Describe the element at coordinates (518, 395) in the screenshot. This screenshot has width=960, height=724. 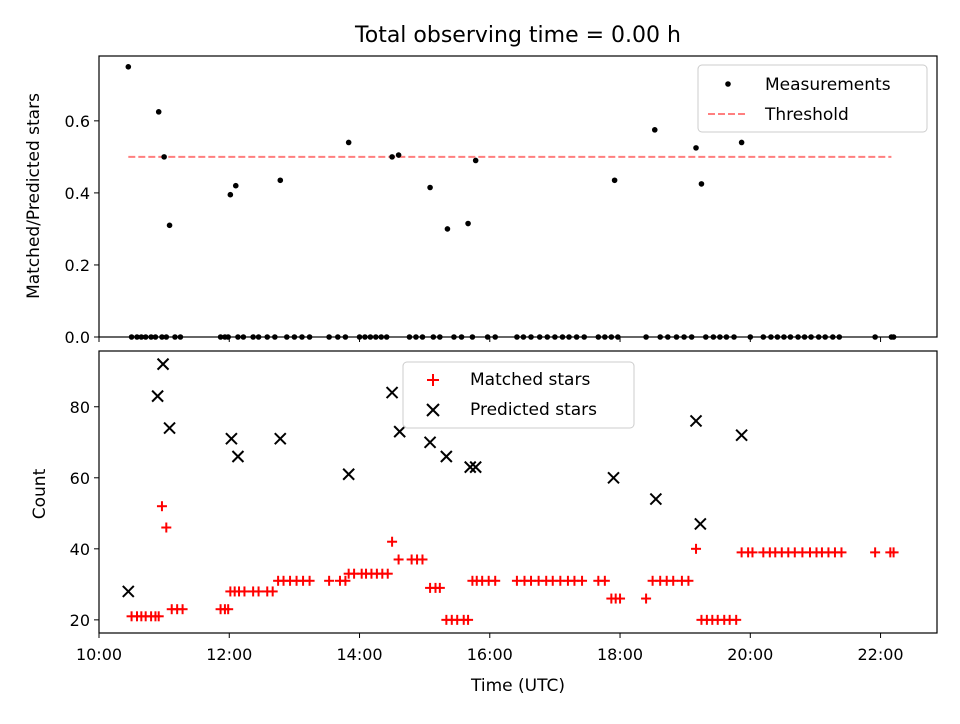
I see `bottom-legend: Matched stars Predicted stars` at that location.